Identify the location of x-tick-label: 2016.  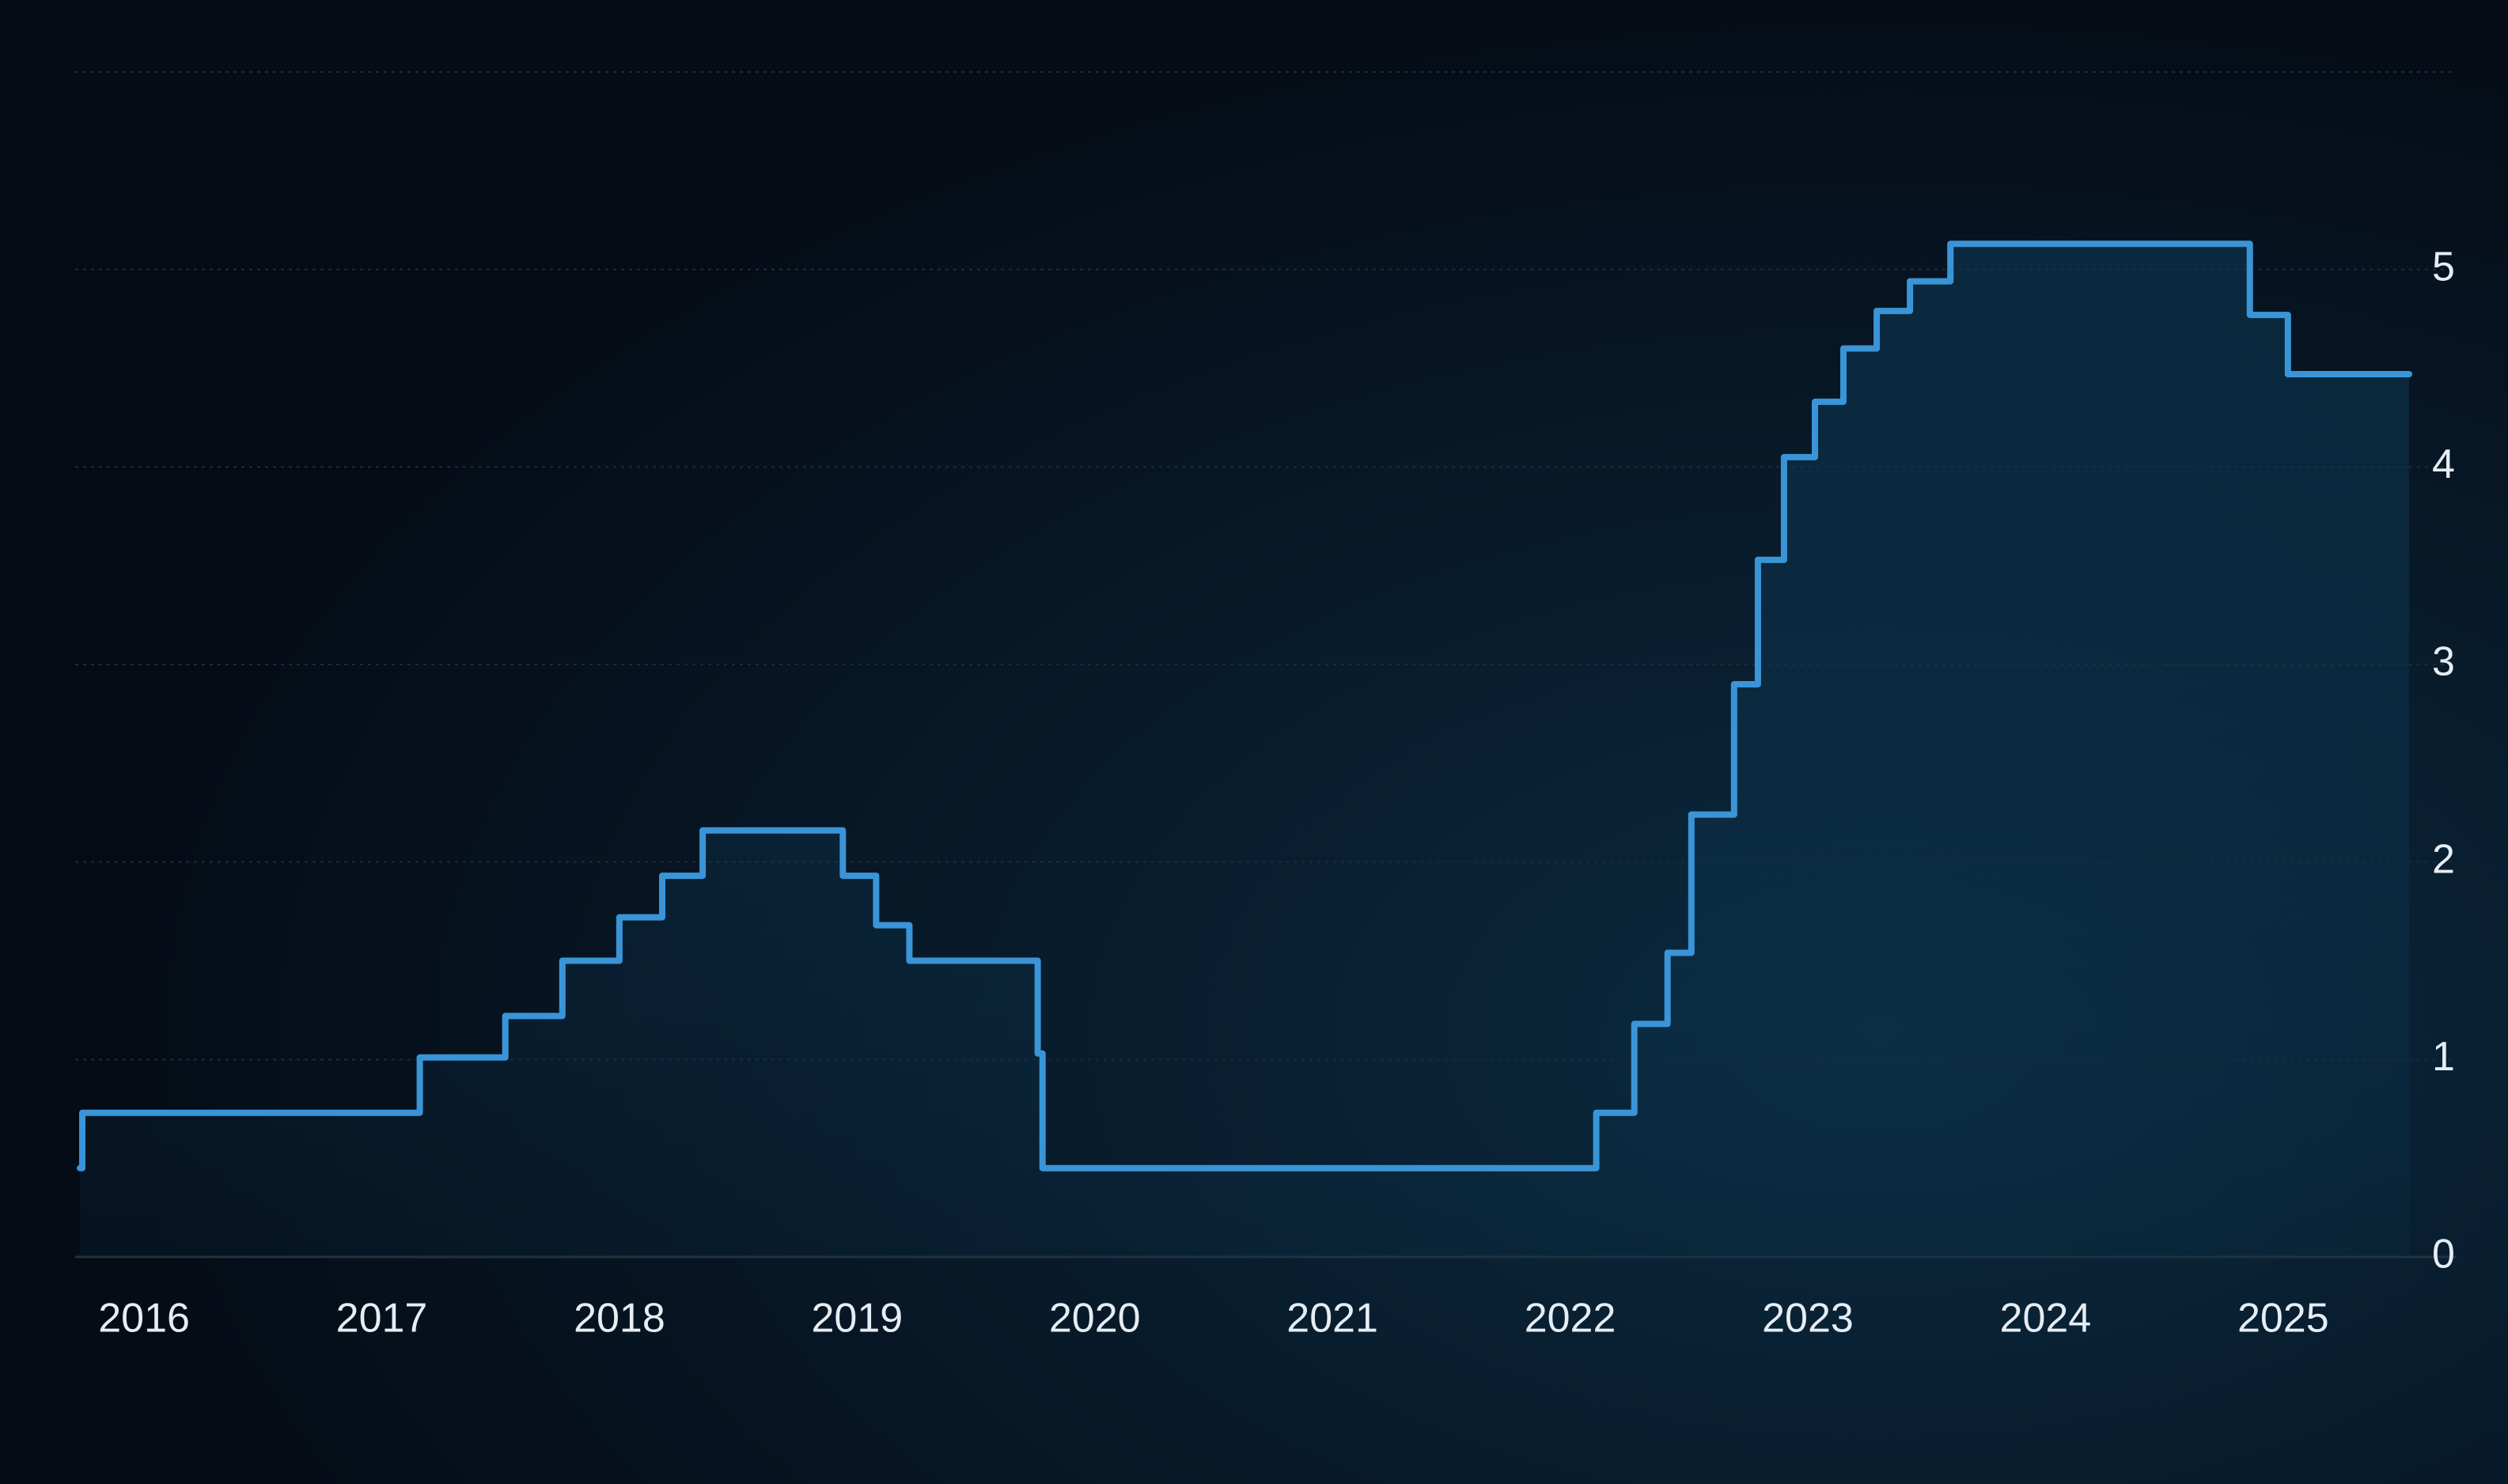
(144, 1319).